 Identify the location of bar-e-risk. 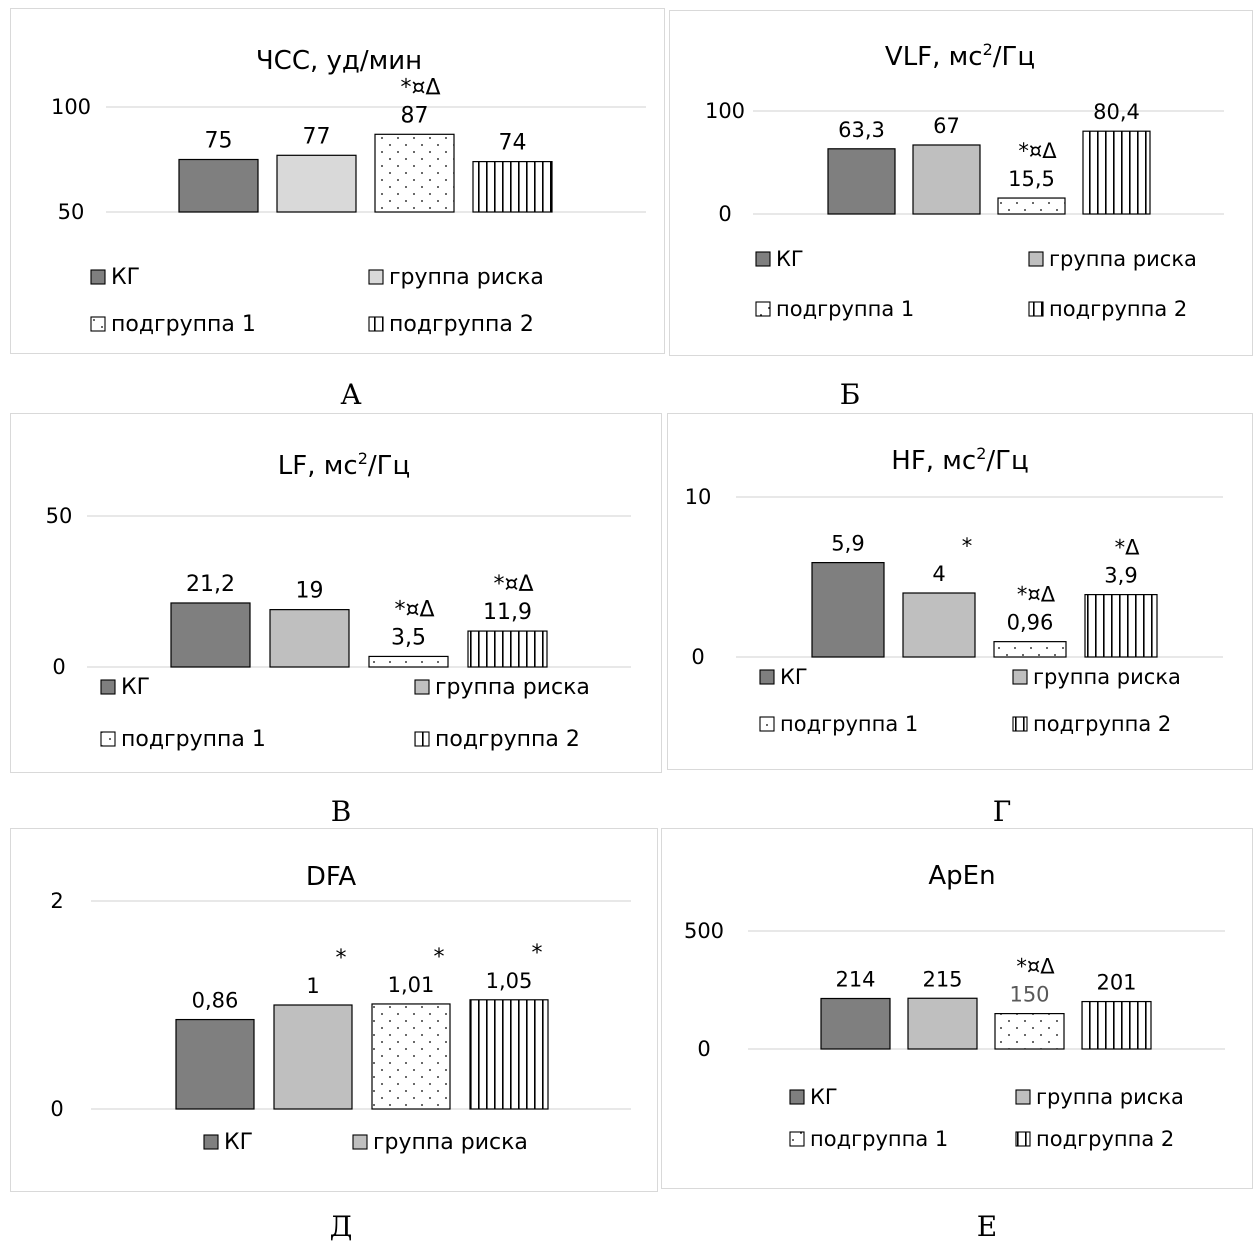
(942, 1023).